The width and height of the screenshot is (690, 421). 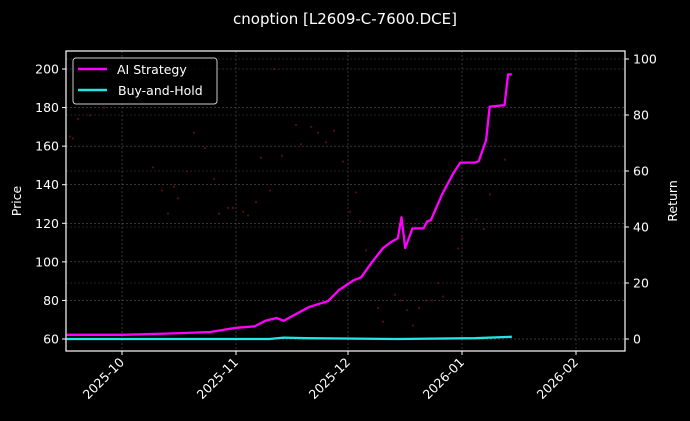 What do you see at coordinates (47, 146) in the screenshot?
I see `left-tick-label: 160` at bounding box center [47, 146].